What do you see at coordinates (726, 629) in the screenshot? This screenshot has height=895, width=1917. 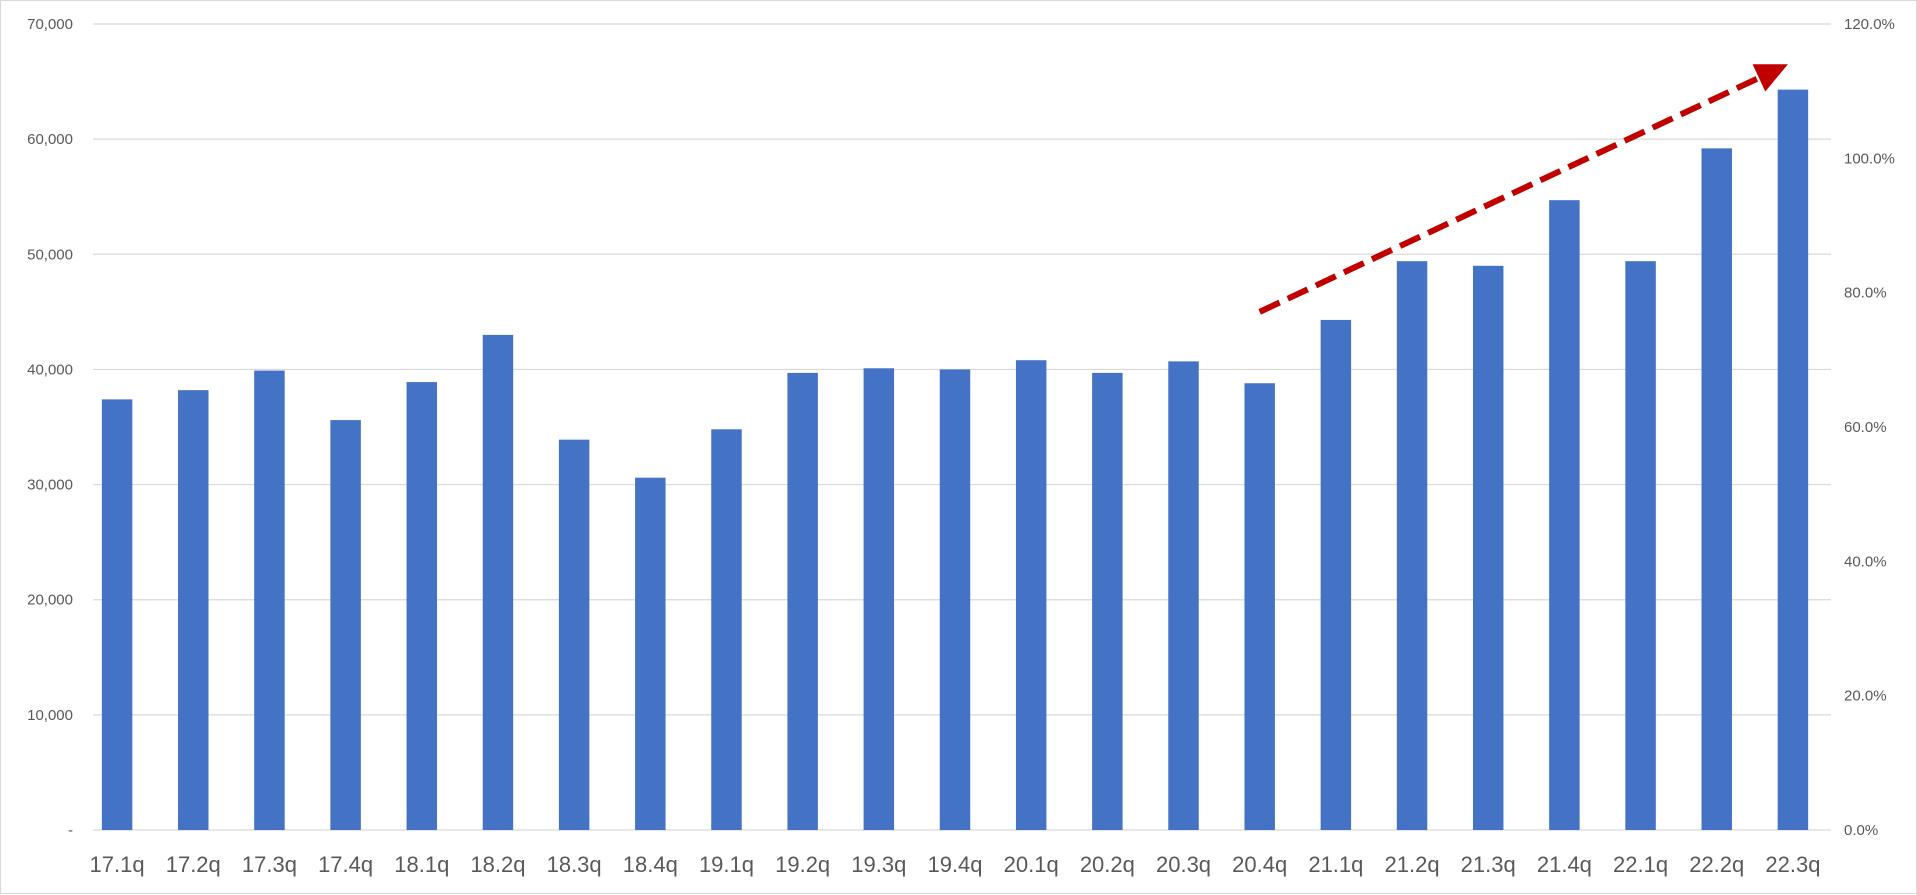 I see `bar-19.1q` at bounding box center [726, 629].